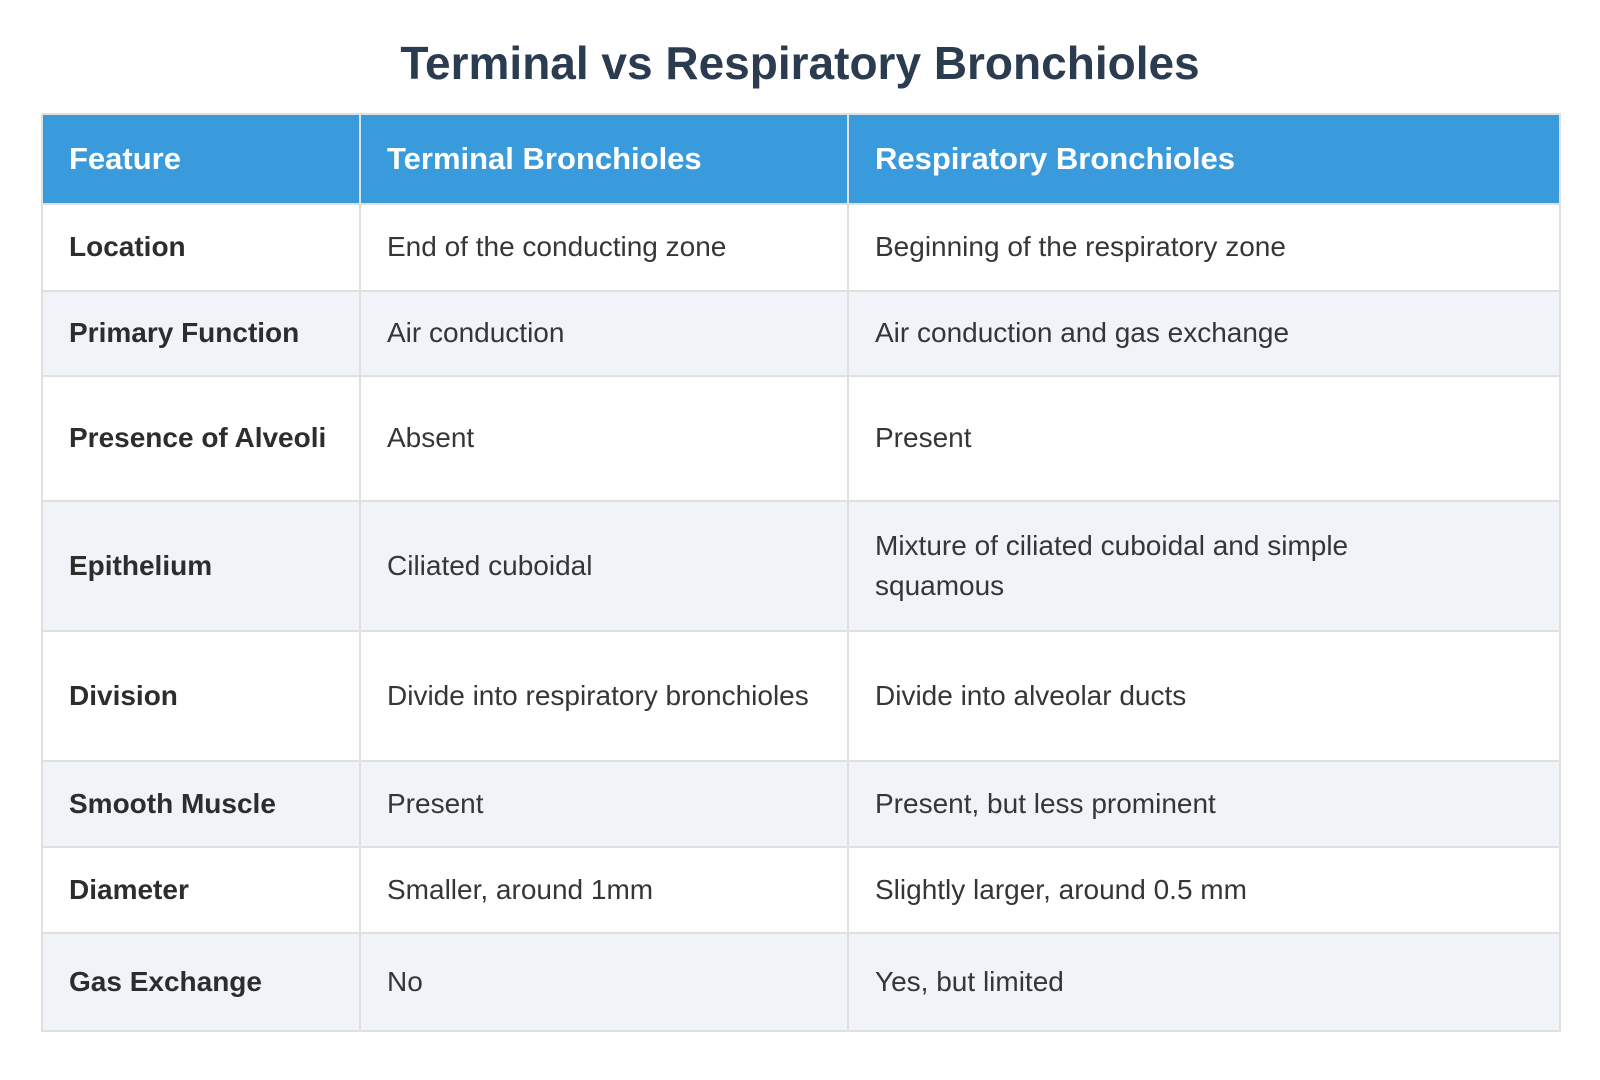 The image size is (1600, 1080). What do you see at coordinates (604, 566) in the screenshot?
I see `terminal-cell: Ciliated cuboidal` at bounding box center [604, 566].